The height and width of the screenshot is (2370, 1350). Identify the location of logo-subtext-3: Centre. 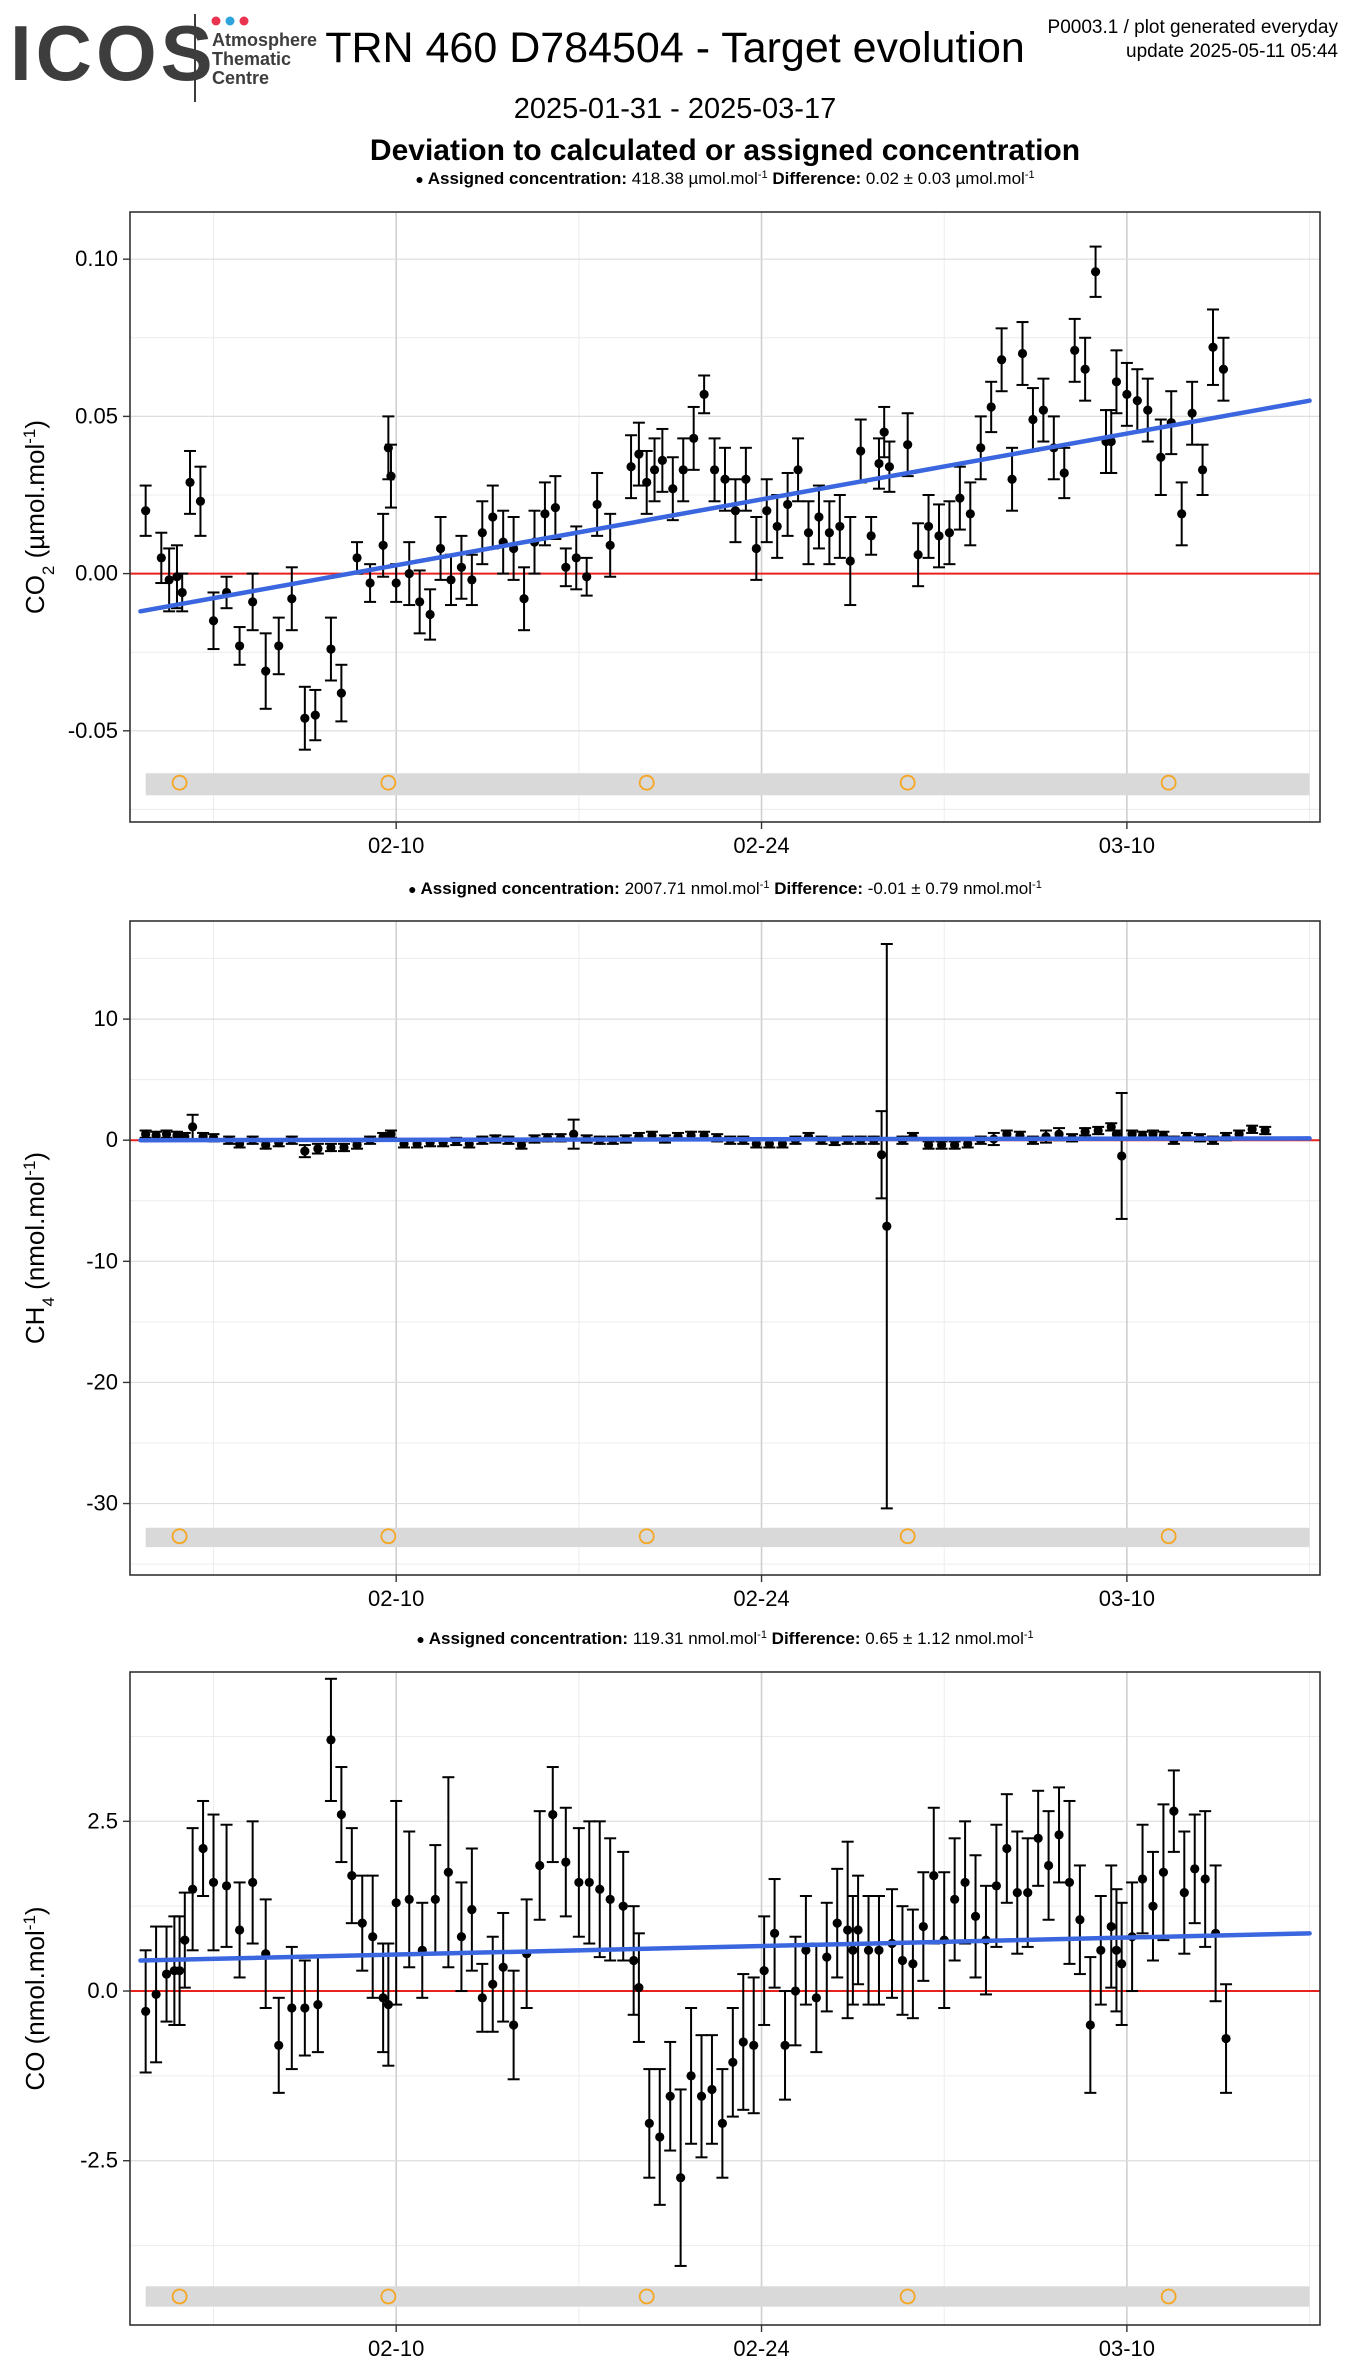
(240, 78).